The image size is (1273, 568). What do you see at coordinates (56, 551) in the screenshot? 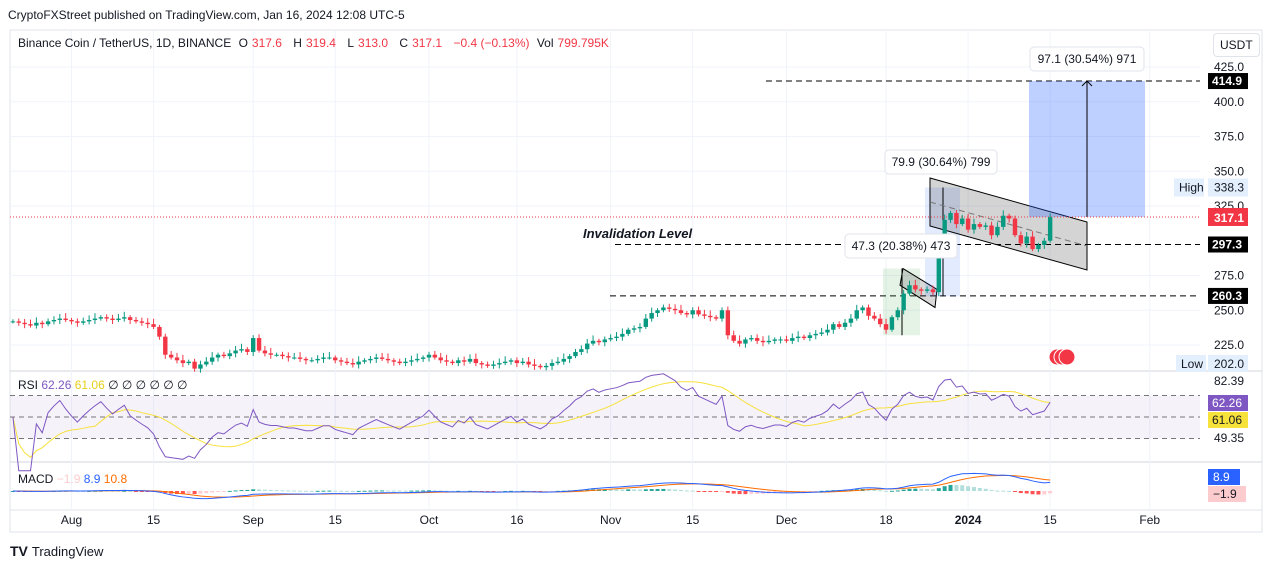
I see `tradingview-logo: TV TradingView` at bounding box center [56, 551].